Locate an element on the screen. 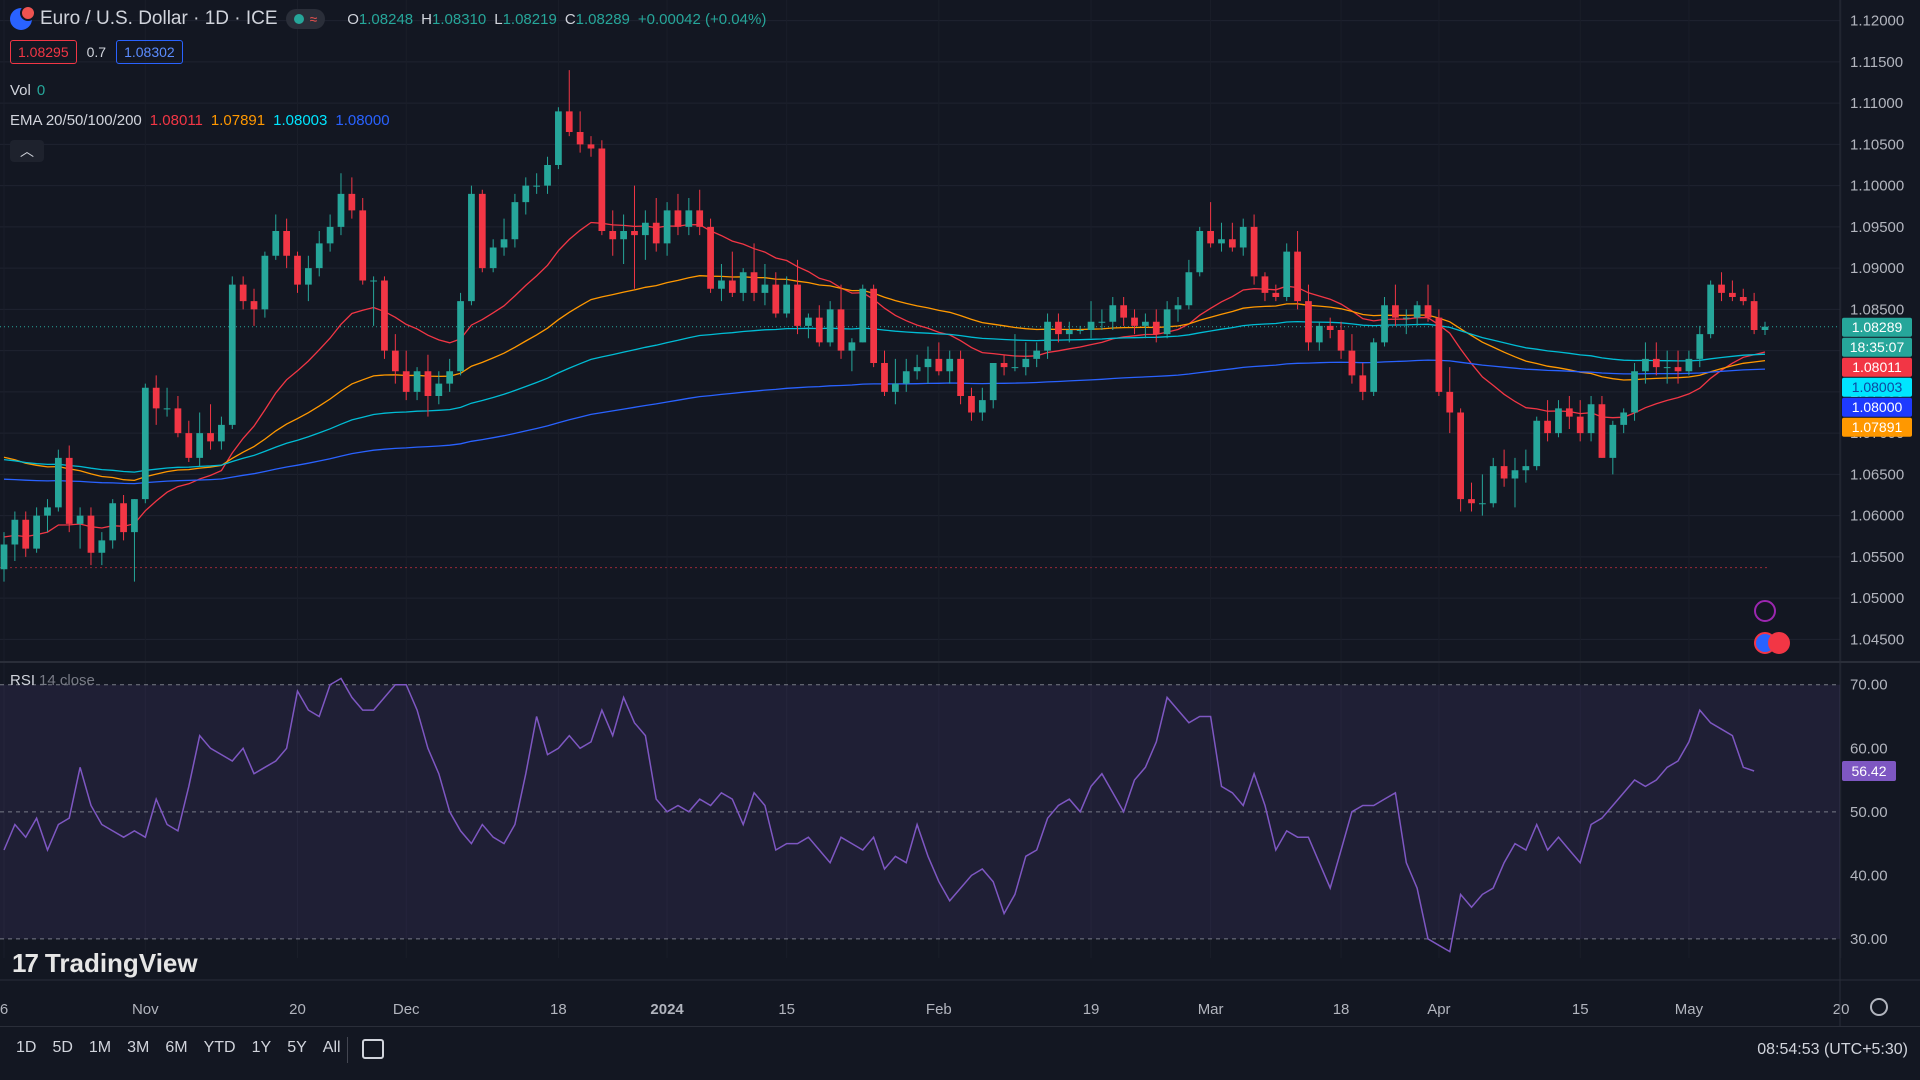 The width and height of the screenshot is (1920, 1080). events-flags-icon is located at coordinates (1779, 643).